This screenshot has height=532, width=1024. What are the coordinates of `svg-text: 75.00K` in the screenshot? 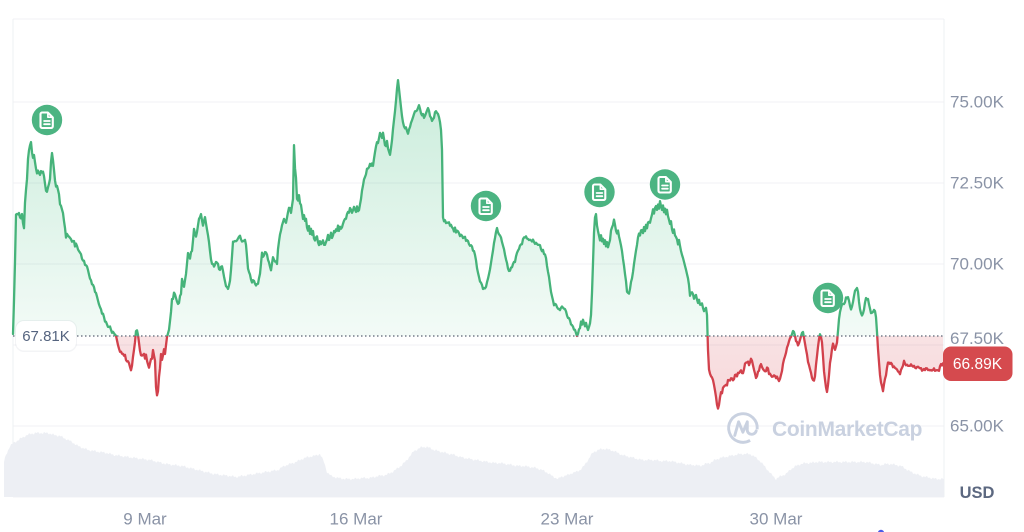 It's located at (977, 102).